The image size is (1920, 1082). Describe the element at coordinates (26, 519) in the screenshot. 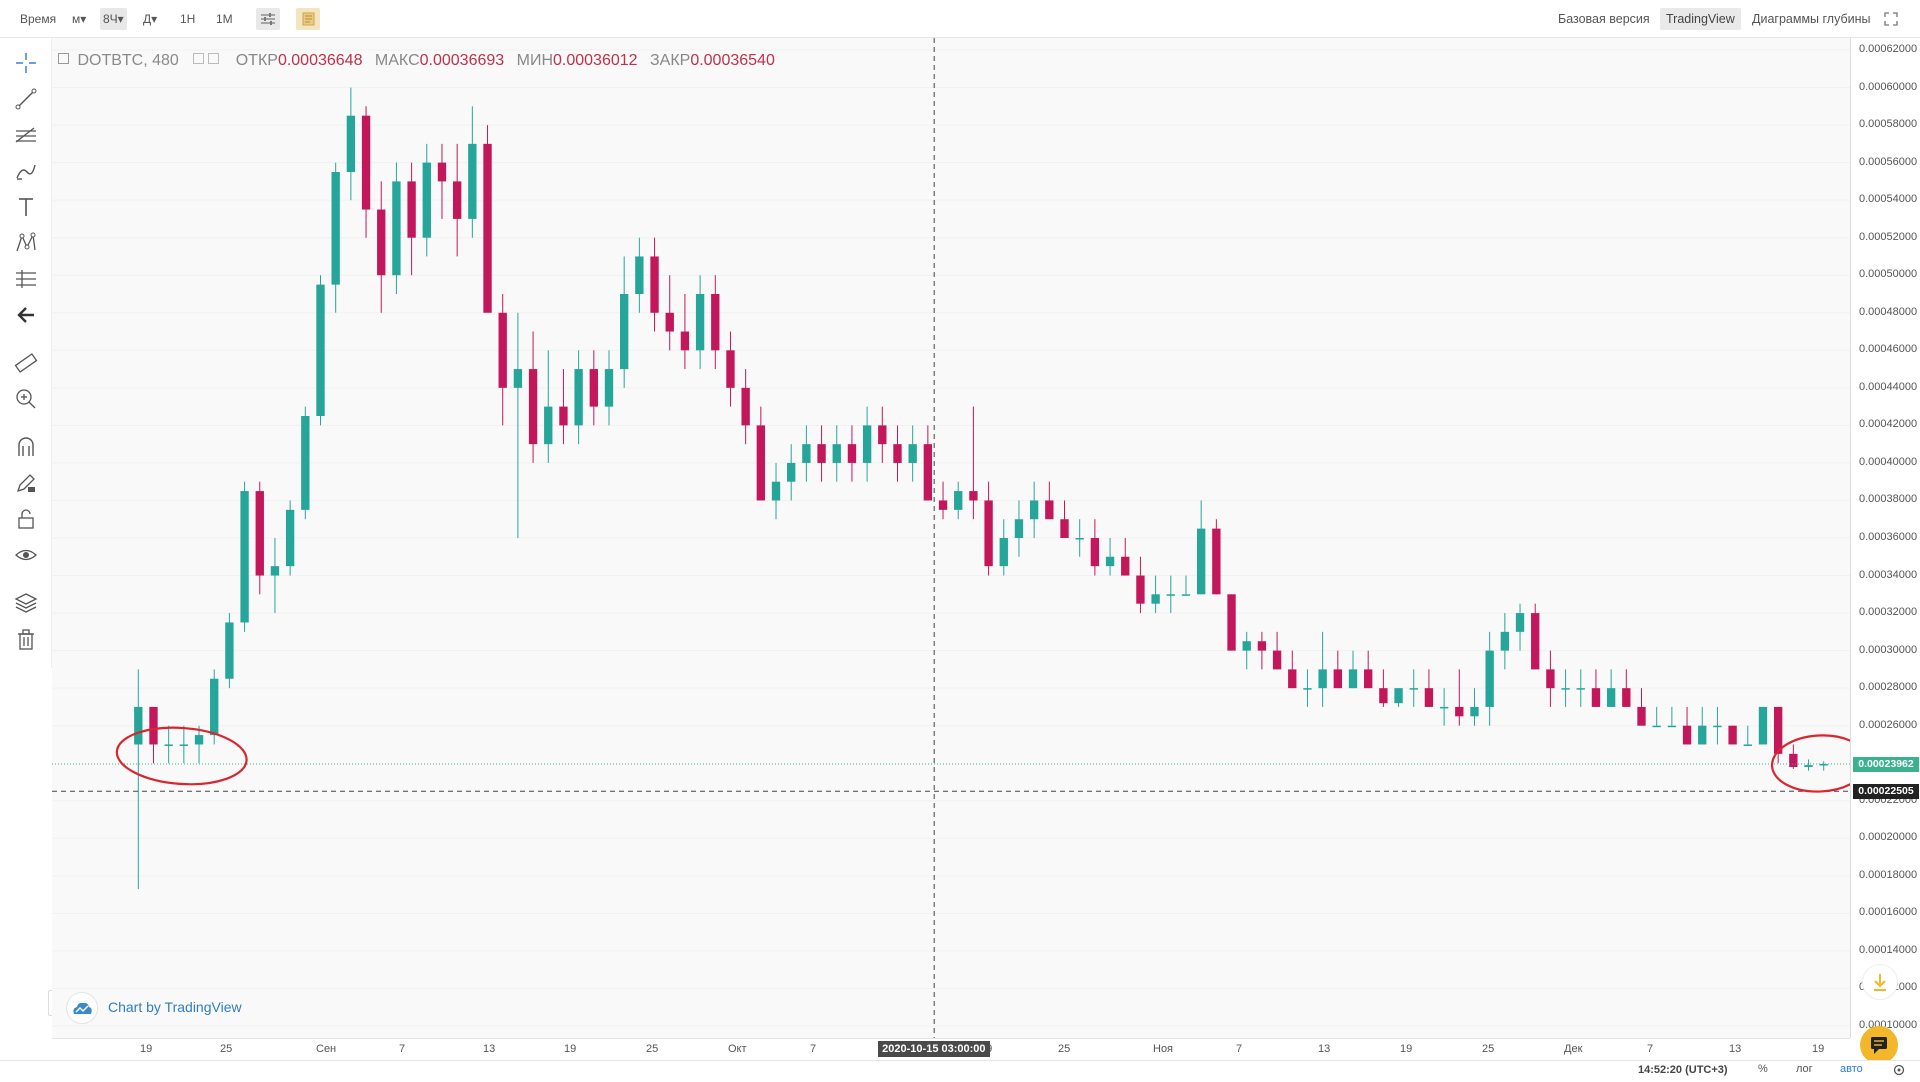

I see `unlock-icon` at that location.